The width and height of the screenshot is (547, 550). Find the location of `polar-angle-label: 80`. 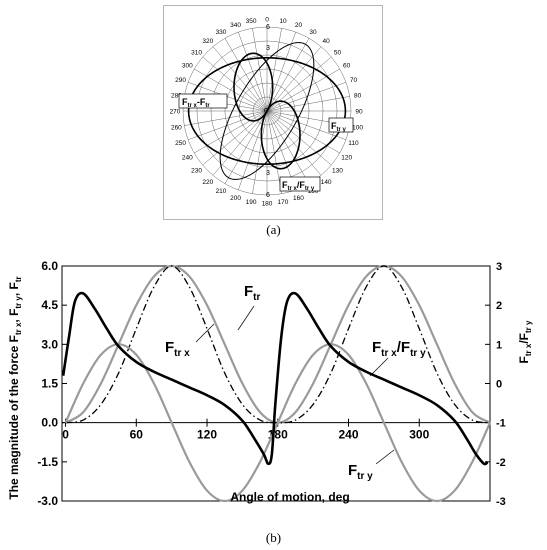

polar-angle-label: 80 is located at coordinates (358, 96).